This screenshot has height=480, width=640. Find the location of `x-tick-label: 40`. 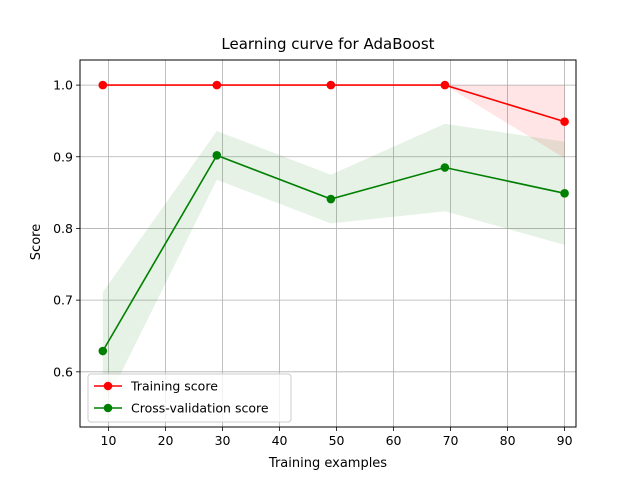

x-tick-label: 40 is located at coordinates (280, 440).